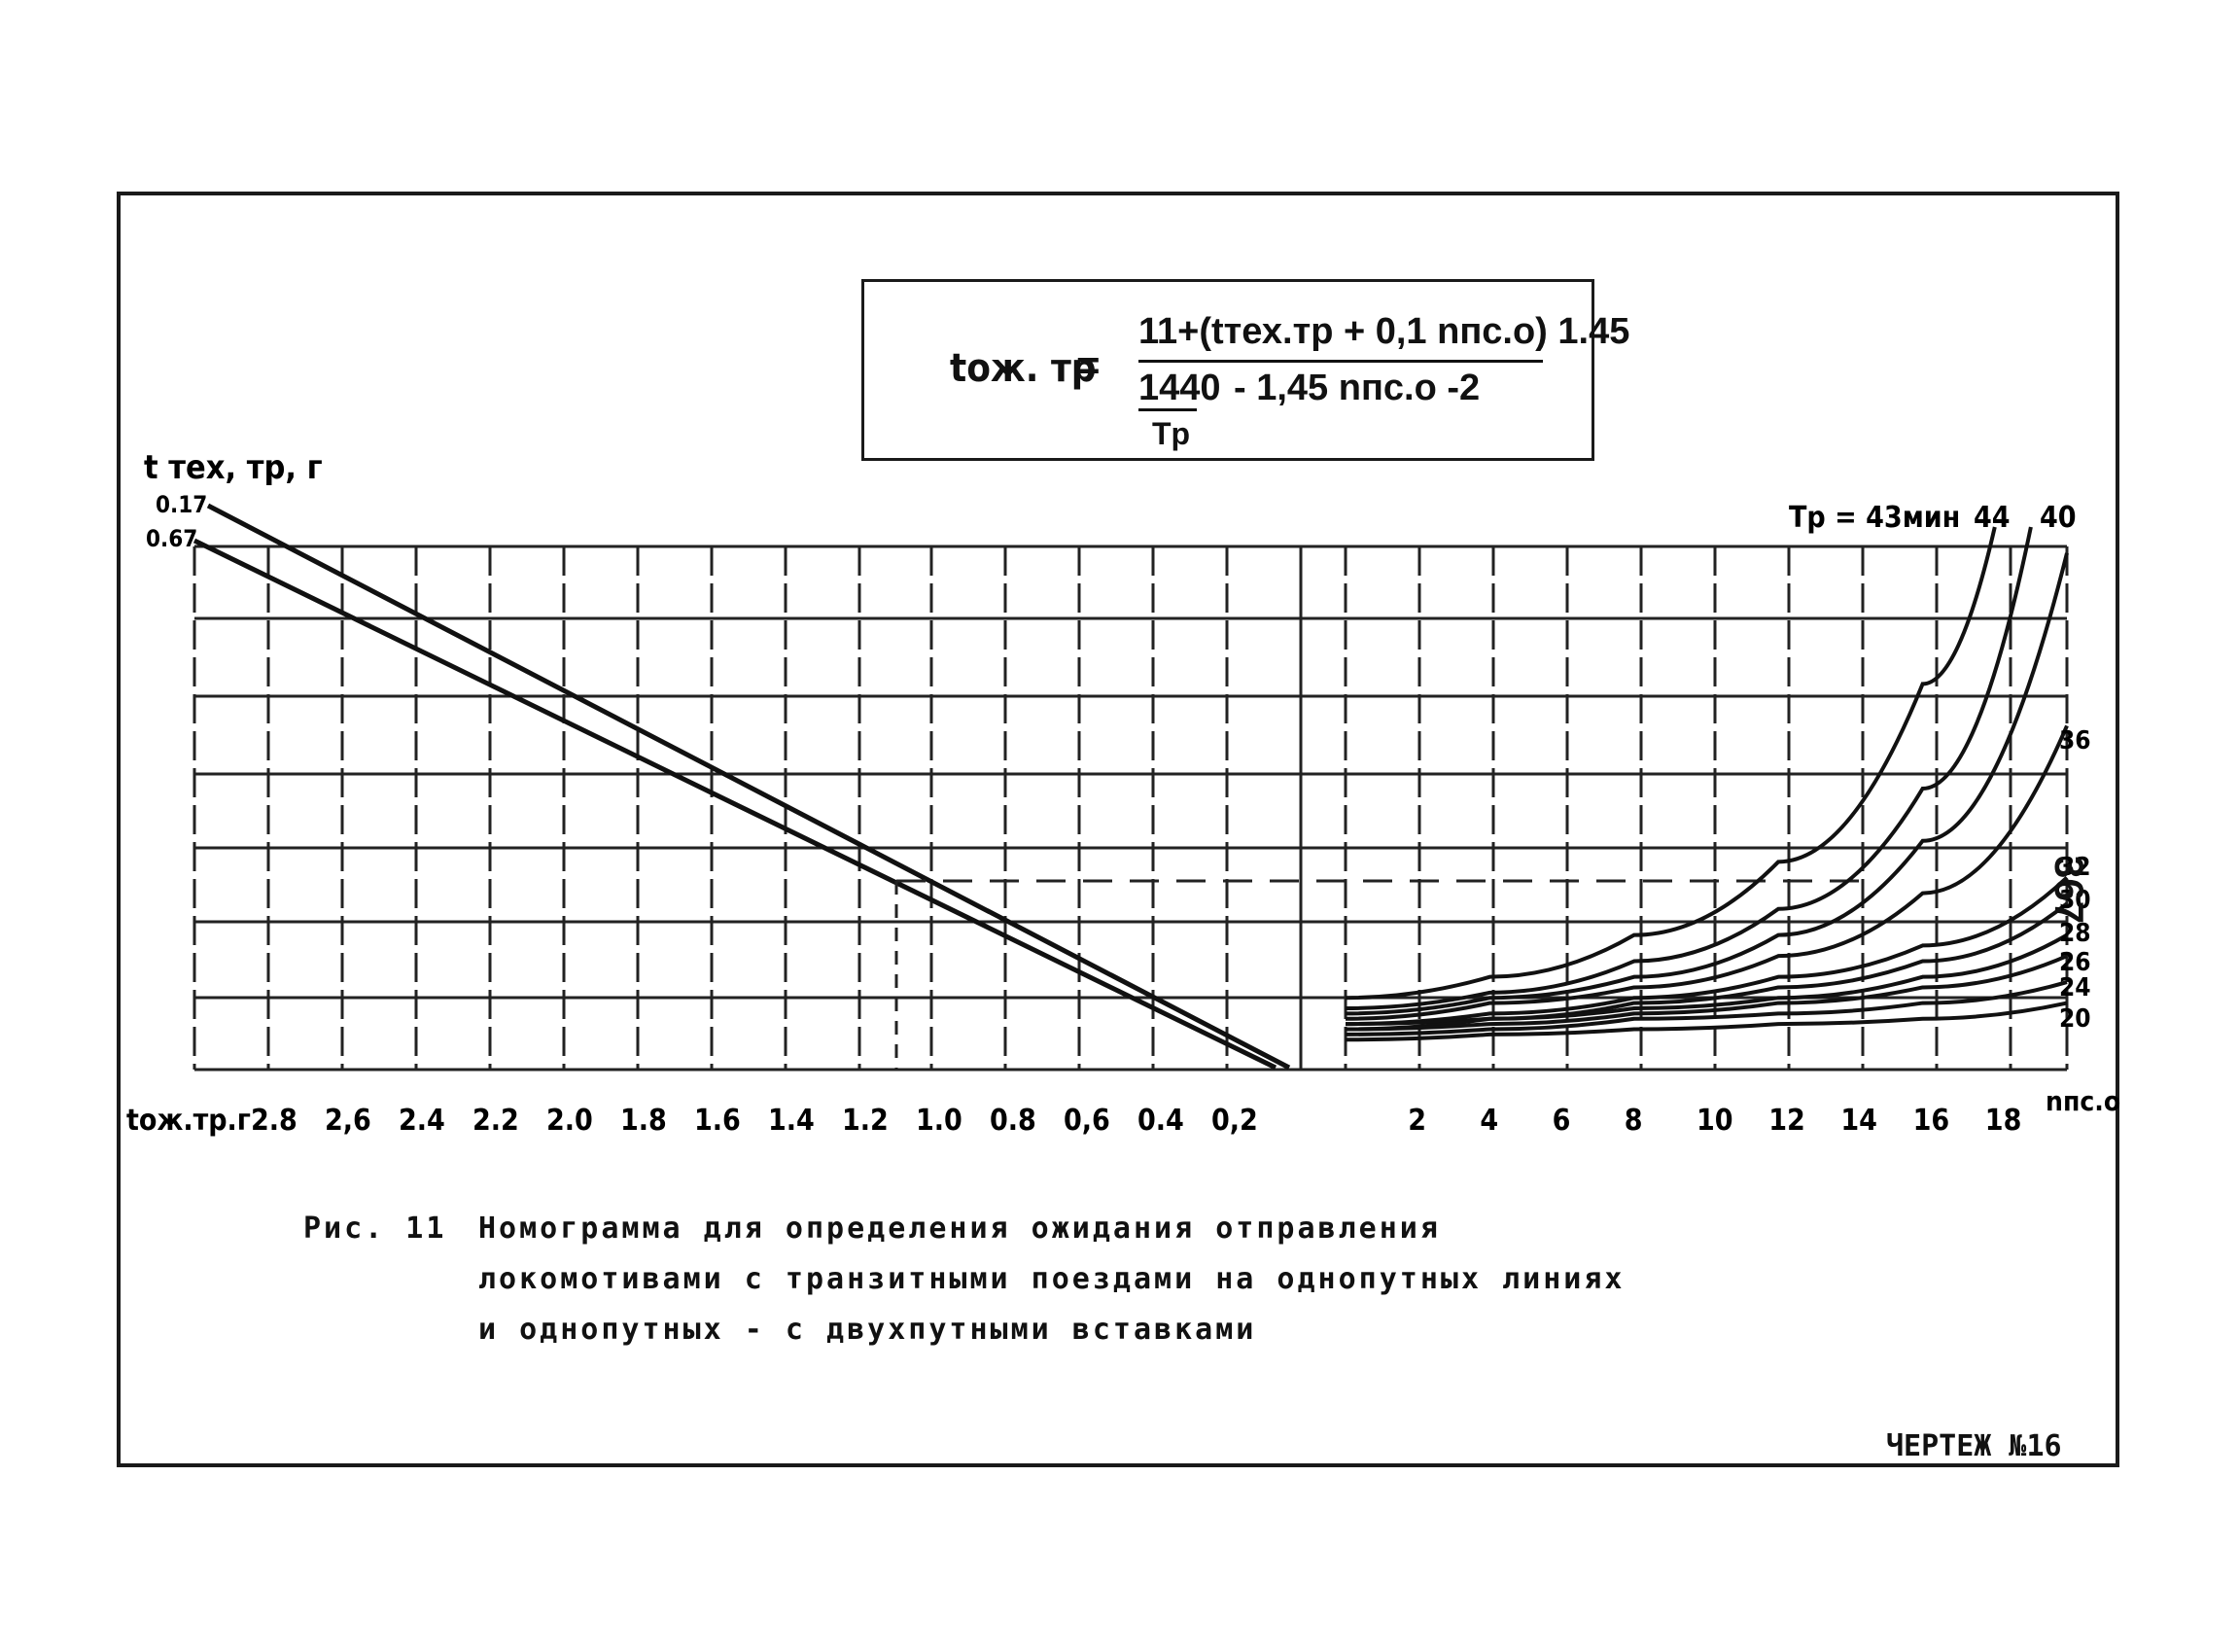 Image resolution: width=2239 pixels, height=1652 pixels. What do you see at coordinates (1489, 1121) in the screenshot?
I see `x-tick-right: 4` at bounding box center [1489, 1121].